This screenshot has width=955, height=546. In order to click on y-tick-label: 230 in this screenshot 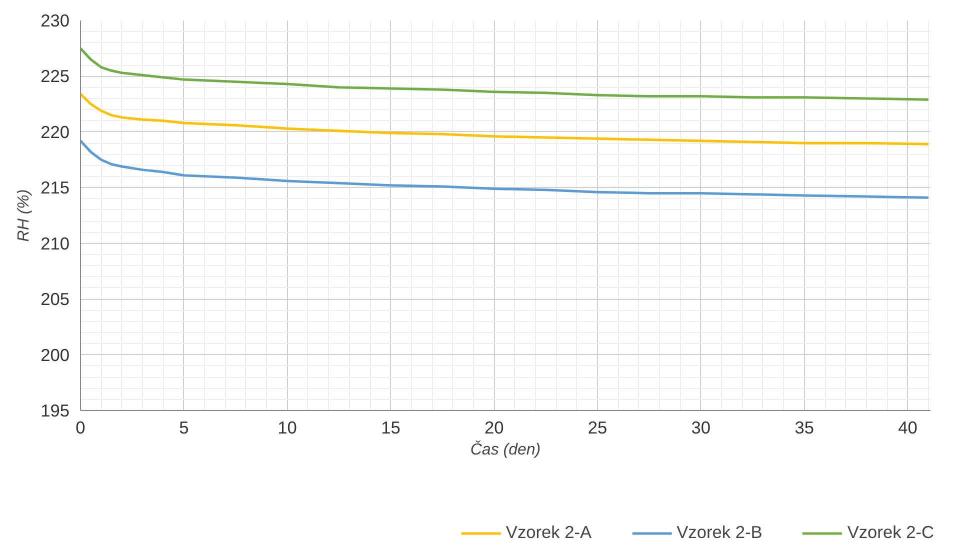, I will do `click(55, 20)`.